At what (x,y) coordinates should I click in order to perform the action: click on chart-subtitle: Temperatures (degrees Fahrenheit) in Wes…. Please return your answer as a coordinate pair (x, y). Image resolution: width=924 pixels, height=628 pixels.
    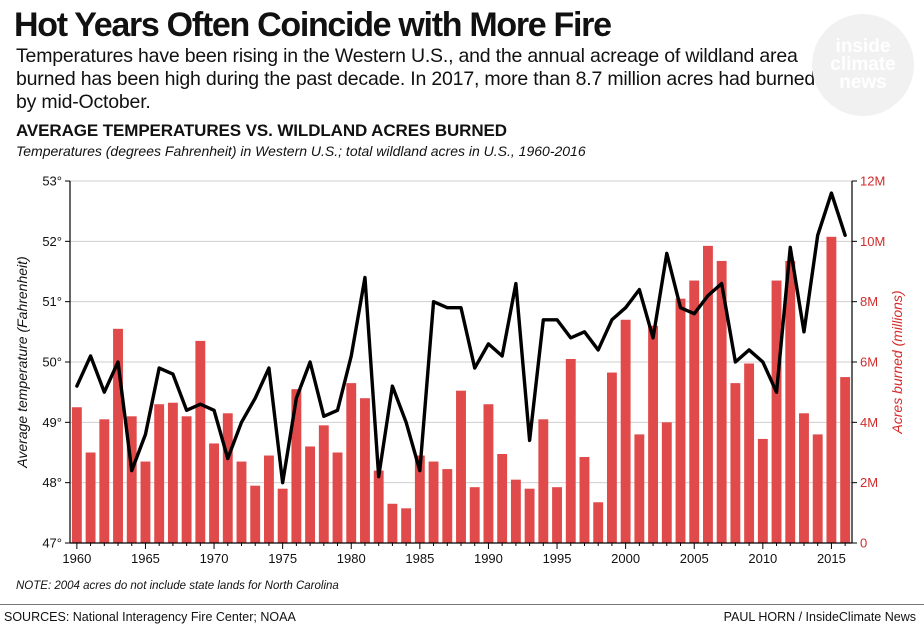
    Looking at the image, I should click on (301, 151).